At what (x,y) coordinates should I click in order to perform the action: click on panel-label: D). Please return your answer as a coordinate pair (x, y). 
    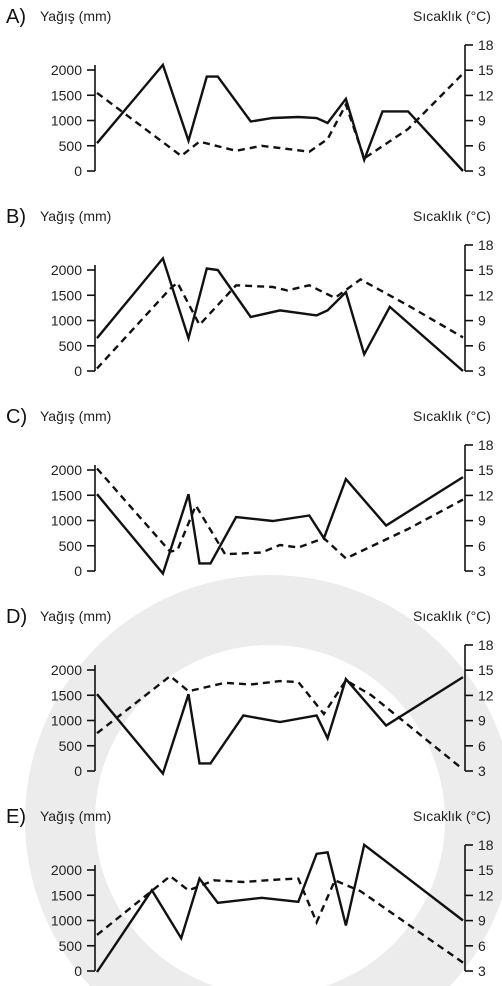
    Looking at the image, I should click on (16, 617).